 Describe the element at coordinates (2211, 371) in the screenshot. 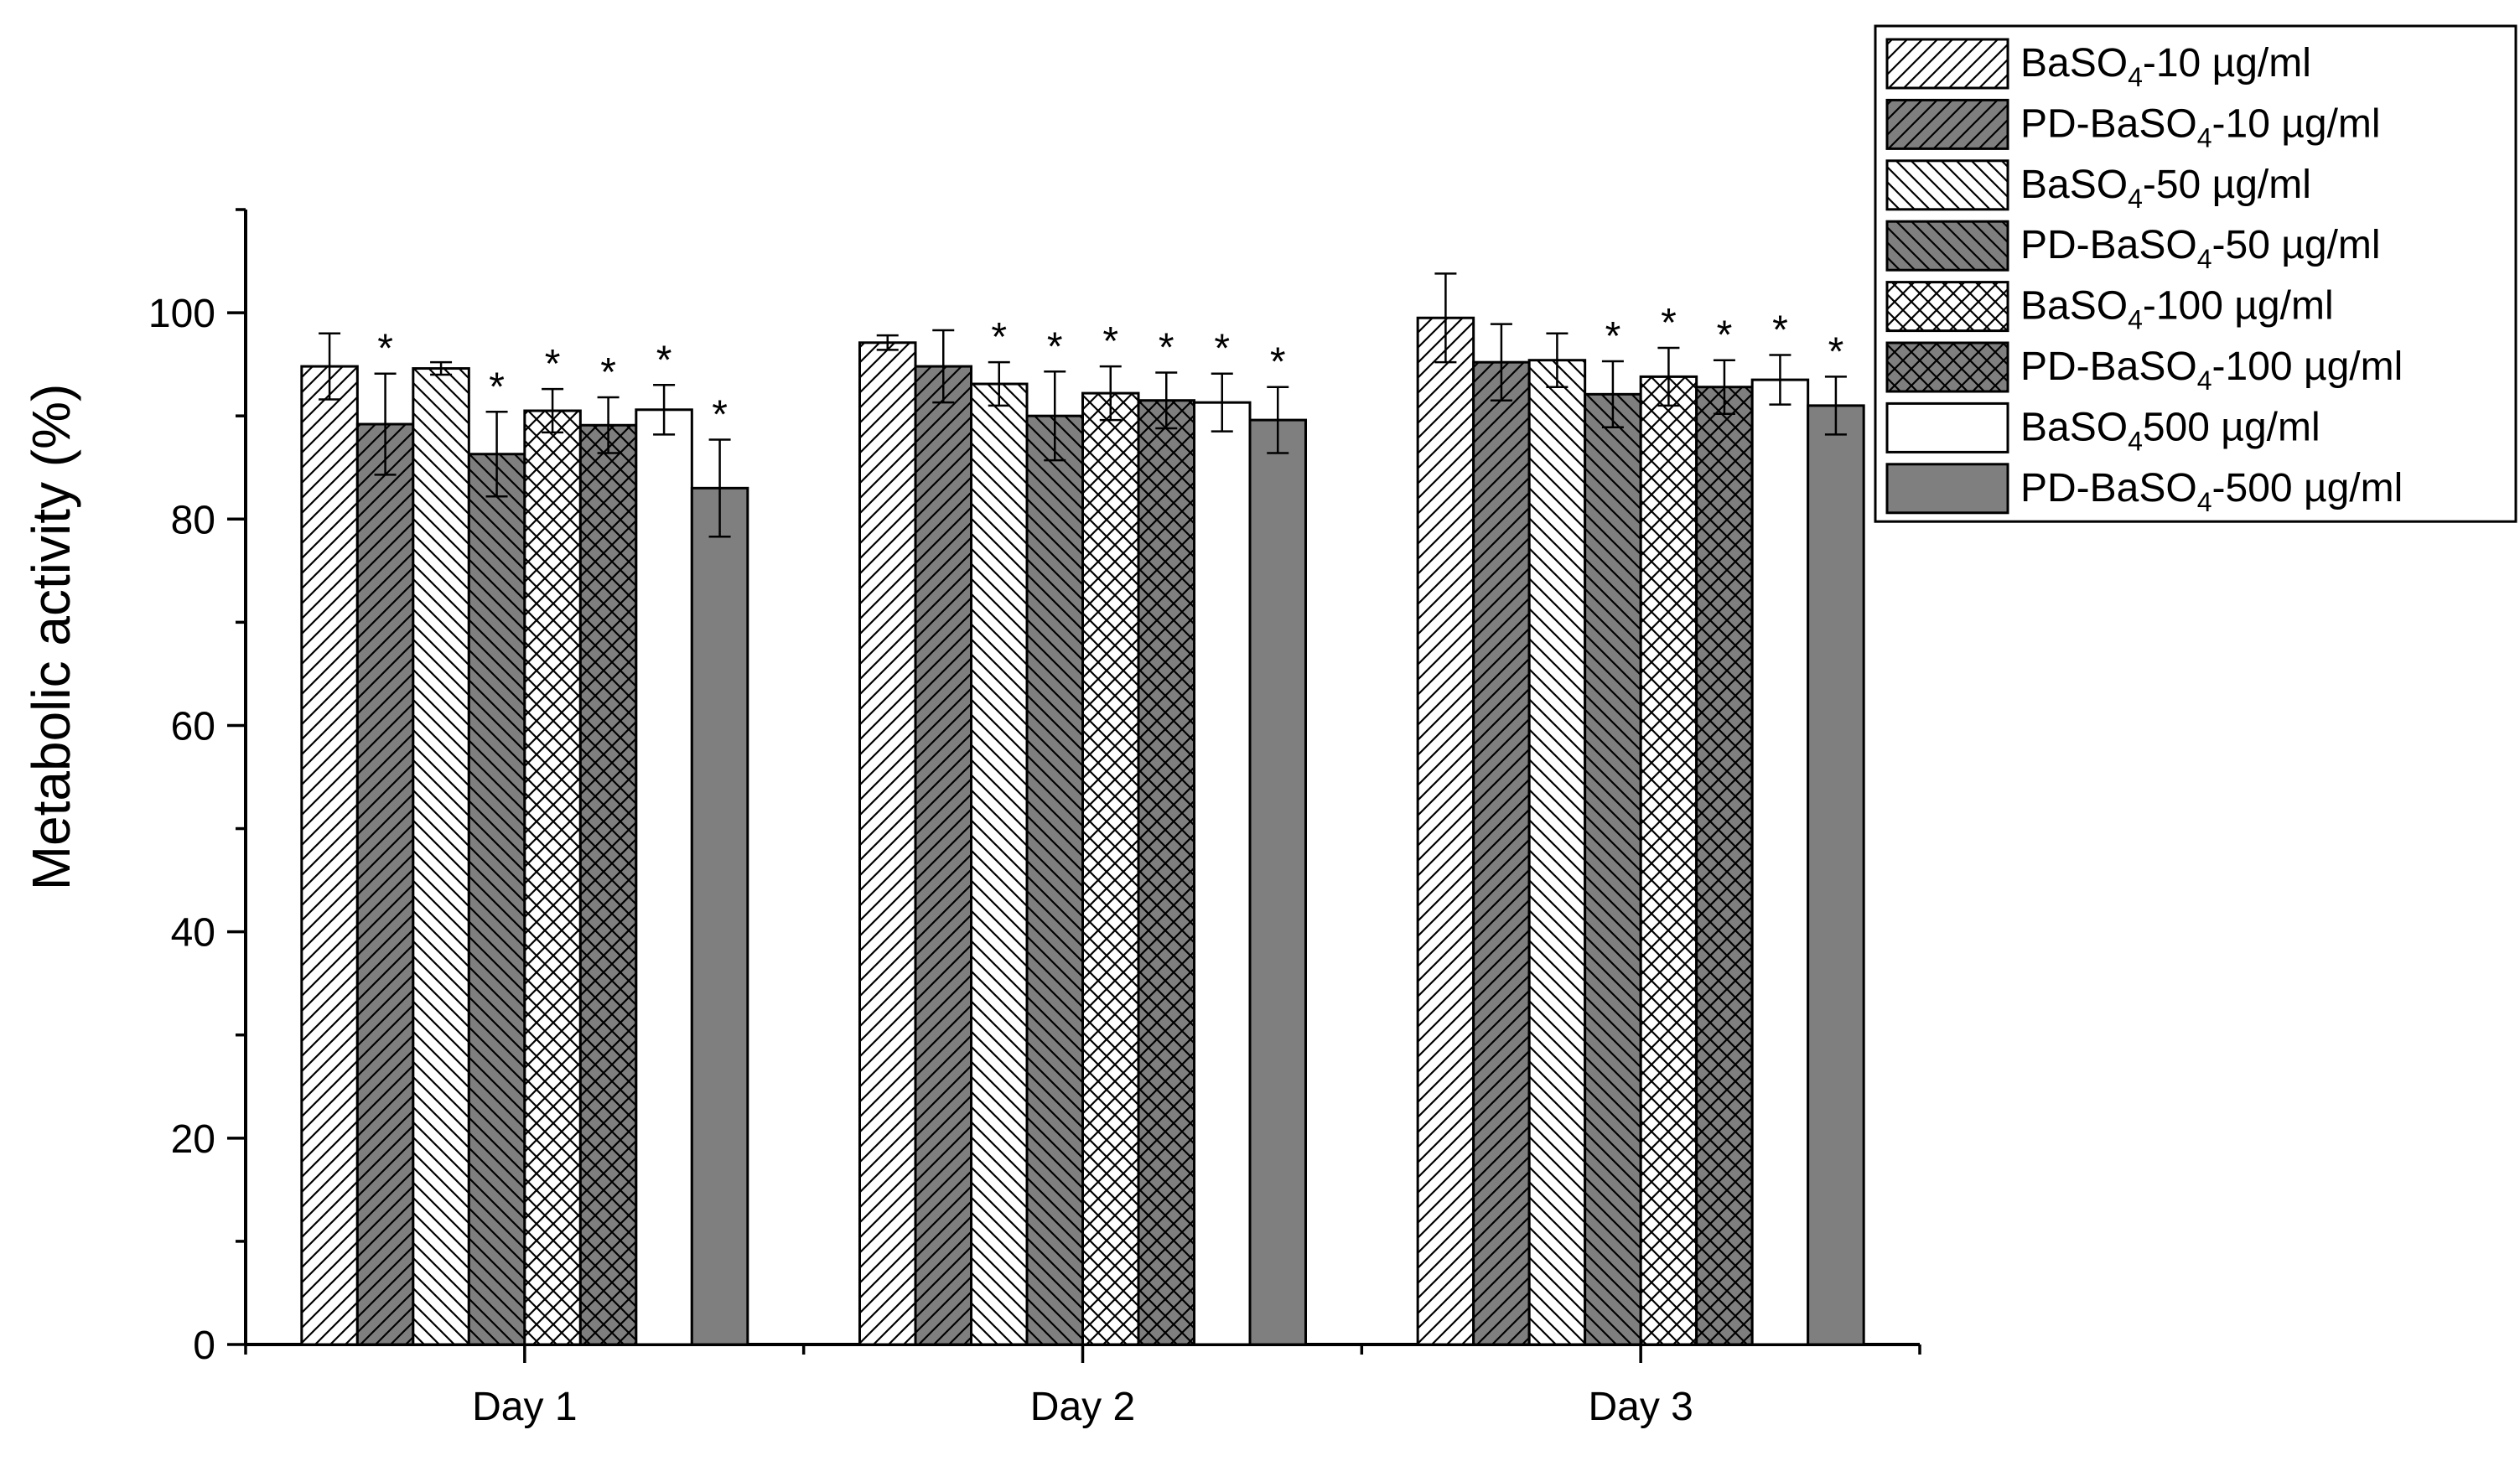

I see `legend-label: PD-BaSO4-100 µg/ml` at that location.